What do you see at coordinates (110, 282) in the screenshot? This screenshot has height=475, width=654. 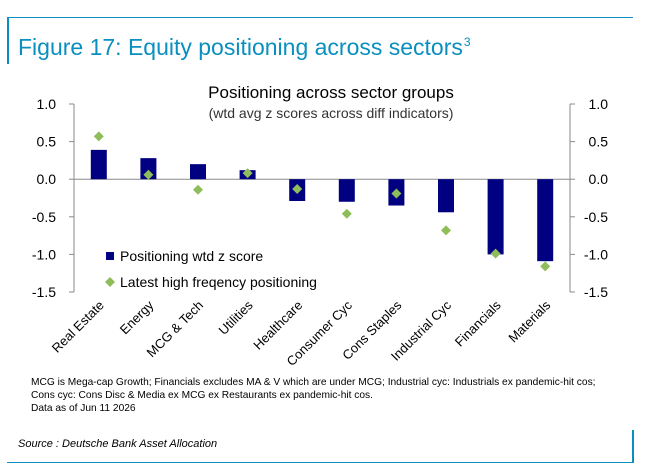 I see `legend-diamond-swatch` at bounding box center [110, 282].